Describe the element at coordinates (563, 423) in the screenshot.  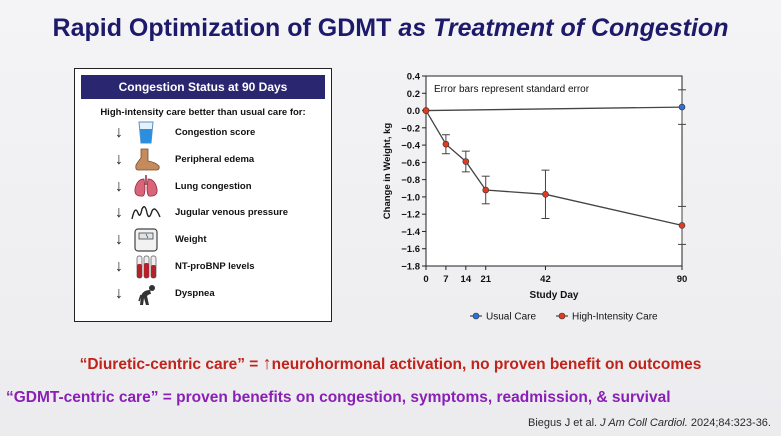
I see `citation-authors: Biegus J et al.` at that location.